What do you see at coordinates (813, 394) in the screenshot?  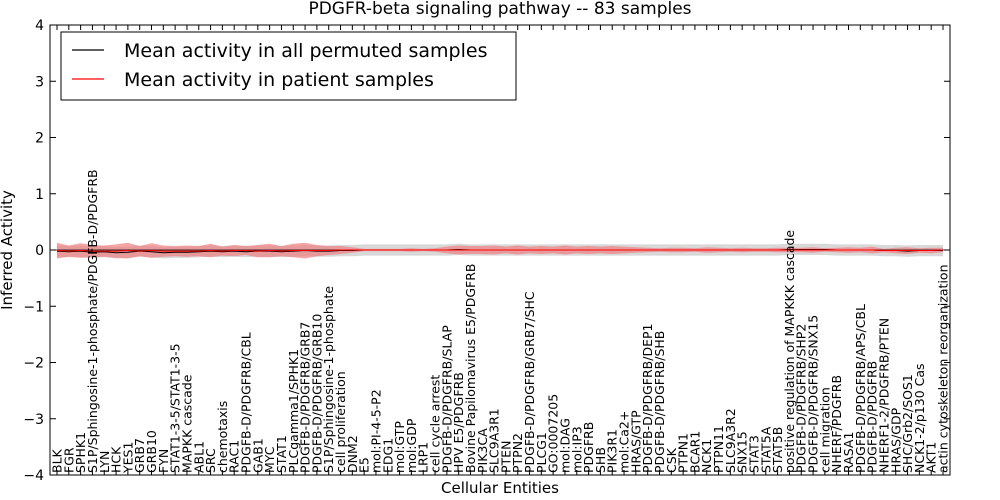 I see `category-label: PDGFB-D/PDGFRB/SNX15` at bounding box center [813, 394].